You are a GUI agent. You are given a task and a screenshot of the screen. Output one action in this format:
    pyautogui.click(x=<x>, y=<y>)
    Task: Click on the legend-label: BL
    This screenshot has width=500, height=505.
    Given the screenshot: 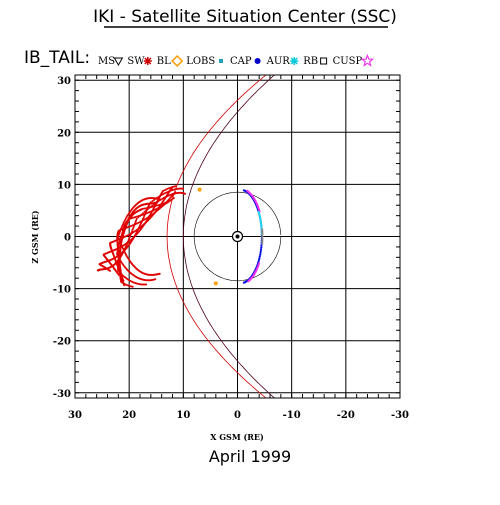 What is the action you would take?
    pyautogui.click(x=164, y=61)
    